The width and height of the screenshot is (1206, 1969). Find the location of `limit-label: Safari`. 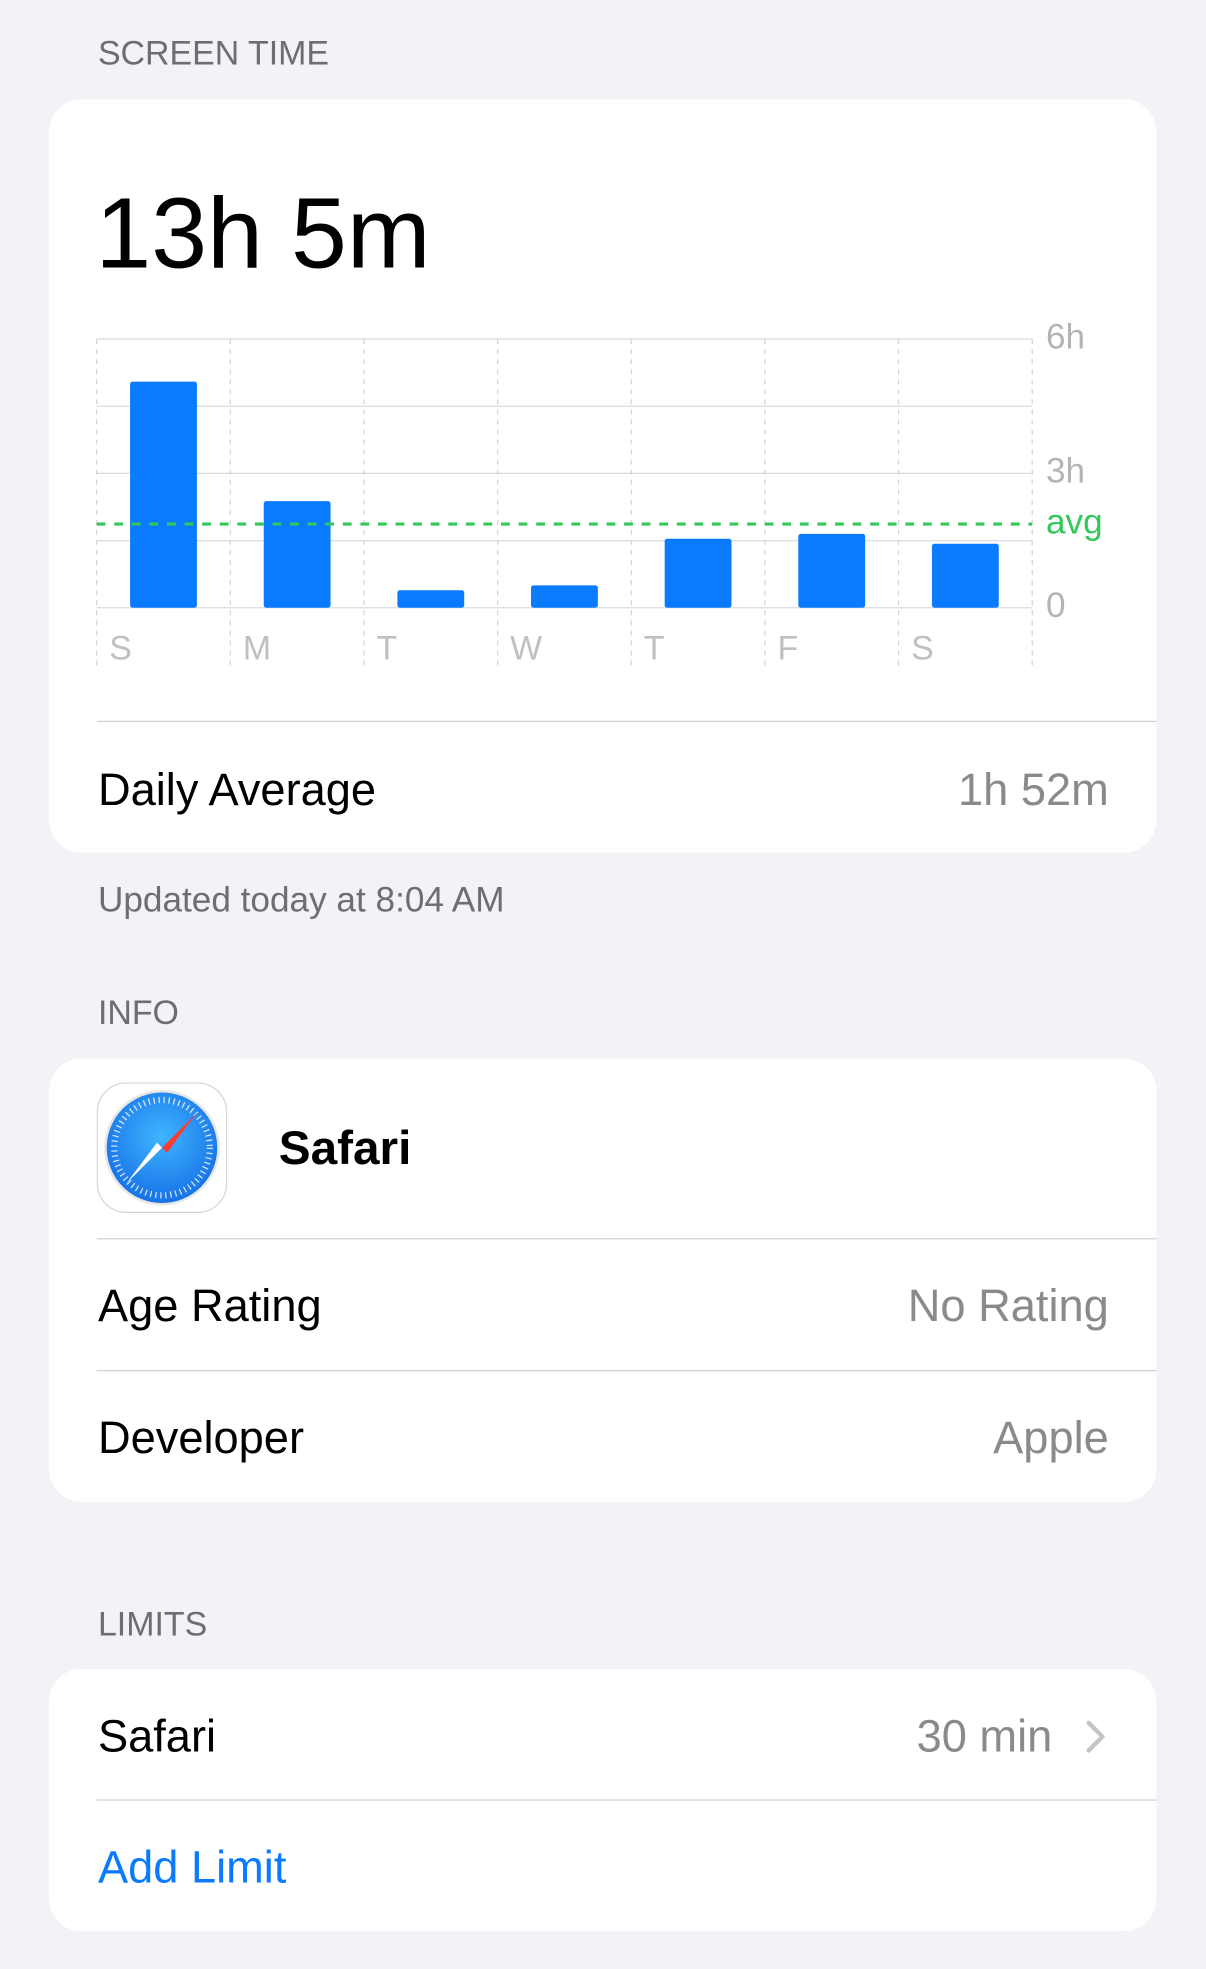

limit-label: Safari is located at coordinates (157, 1736).